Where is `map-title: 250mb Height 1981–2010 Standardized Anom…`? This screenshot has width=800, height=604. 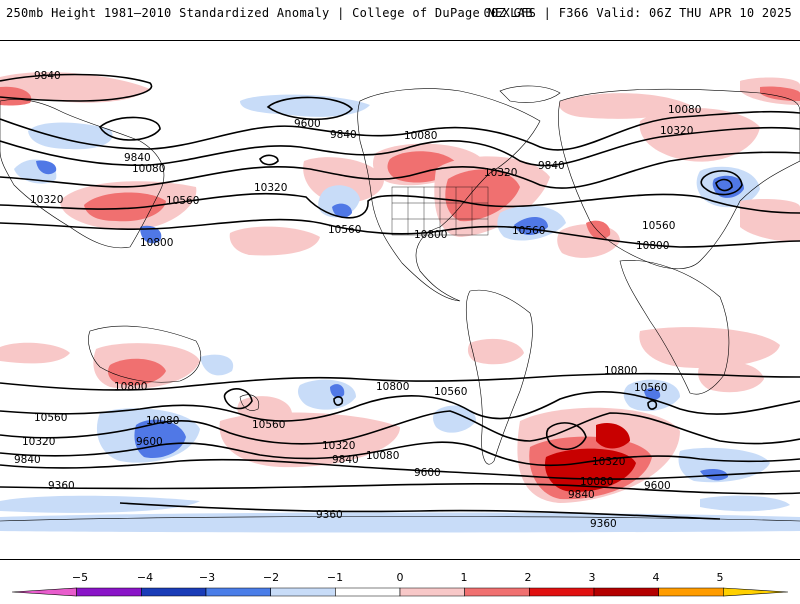
map-title: 250mb Height 1981–2010 Standardized Anom… is located at coordinates (269, 13).